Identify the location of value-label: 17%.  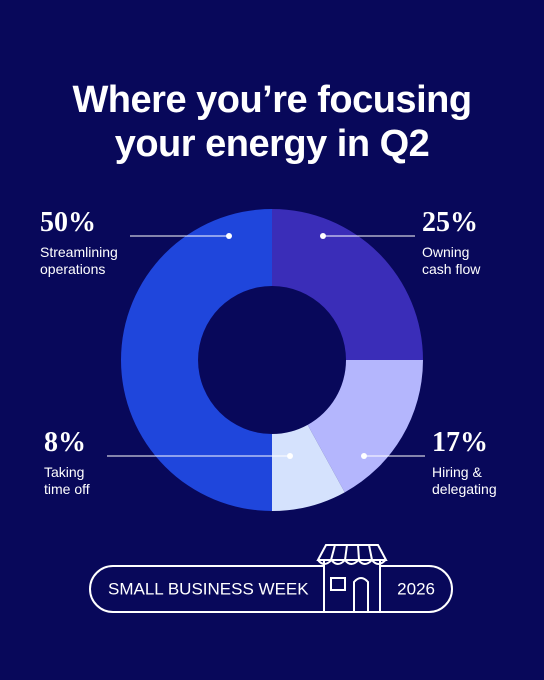
(460, 442).